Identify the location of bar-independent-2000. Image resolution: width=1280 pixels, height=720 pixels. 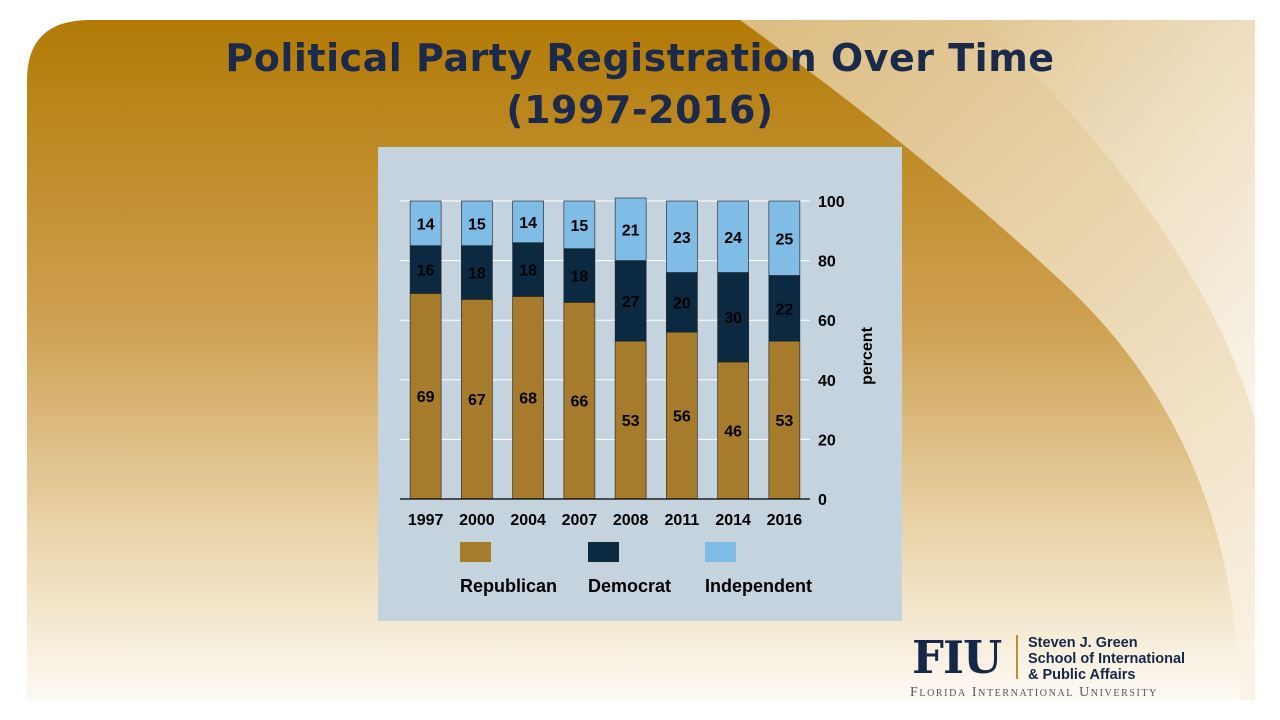
(477, 223).